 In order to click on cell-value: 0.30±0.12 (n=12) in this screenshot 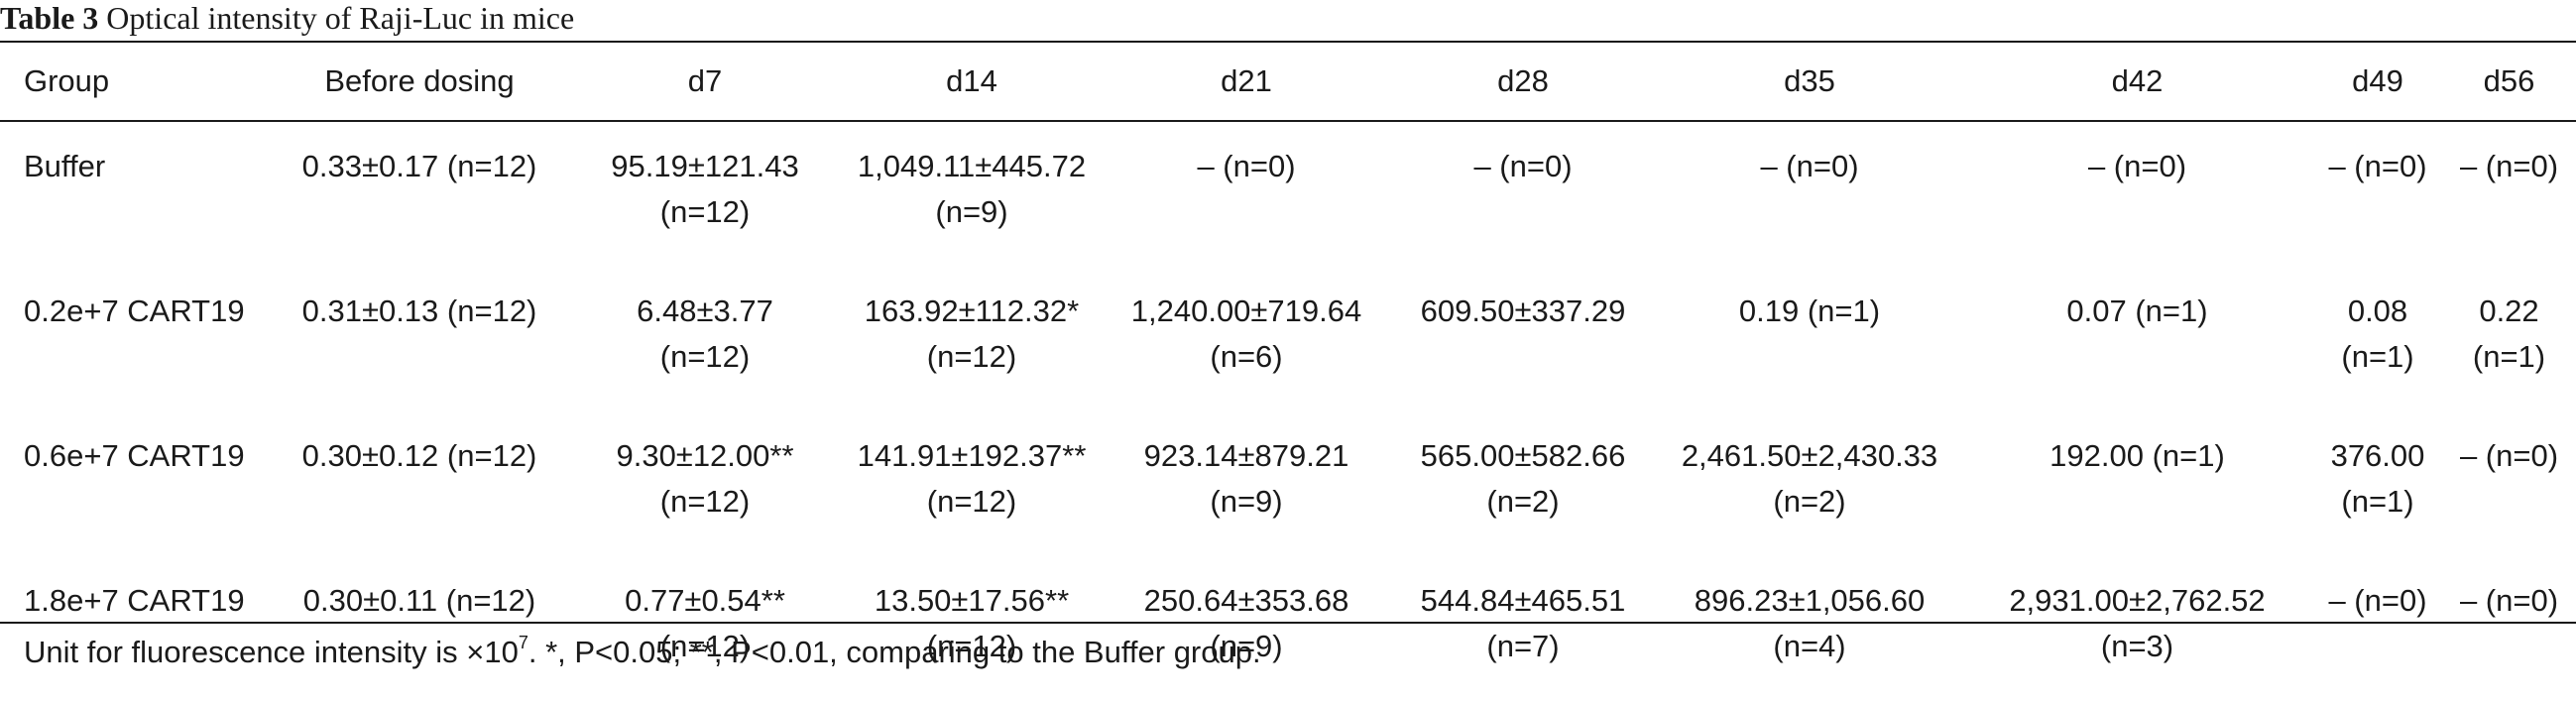, I will do `click(419, 455)`.